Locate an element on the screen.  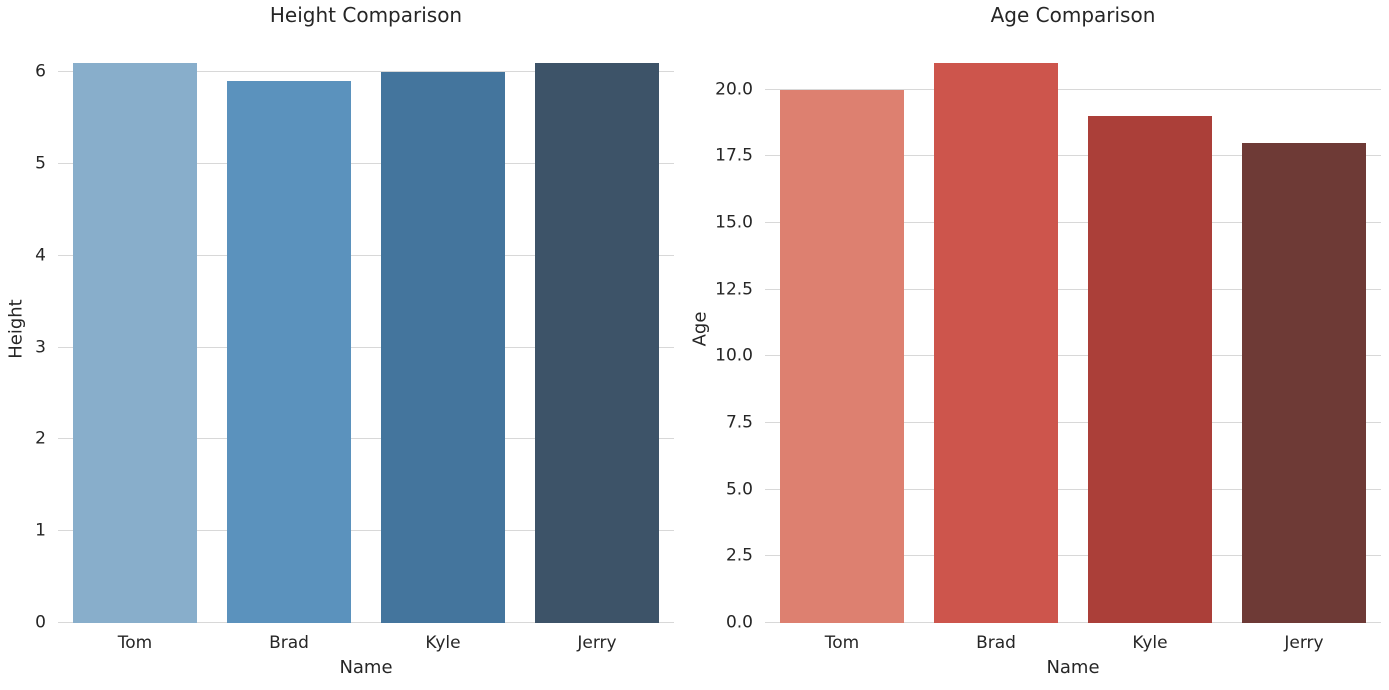
bar-jerry-age is located at coordinates (1304, 383).